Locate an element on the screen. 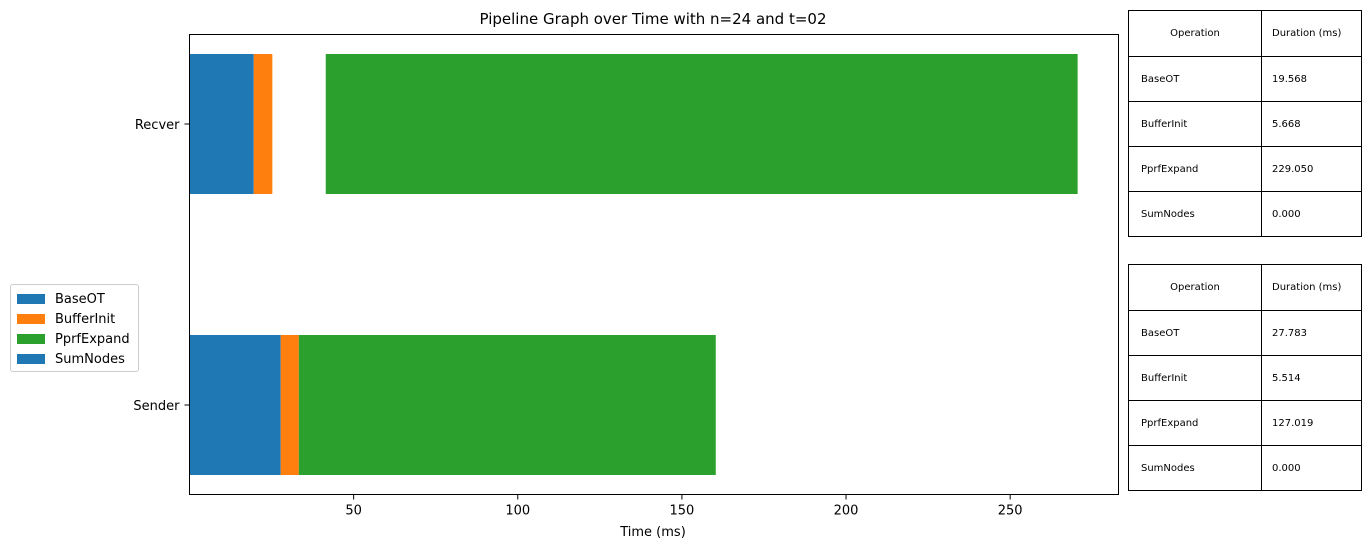 The image size is (1370, 548). y-tick-label-recver: Recver is located at coordinates (157, 125).